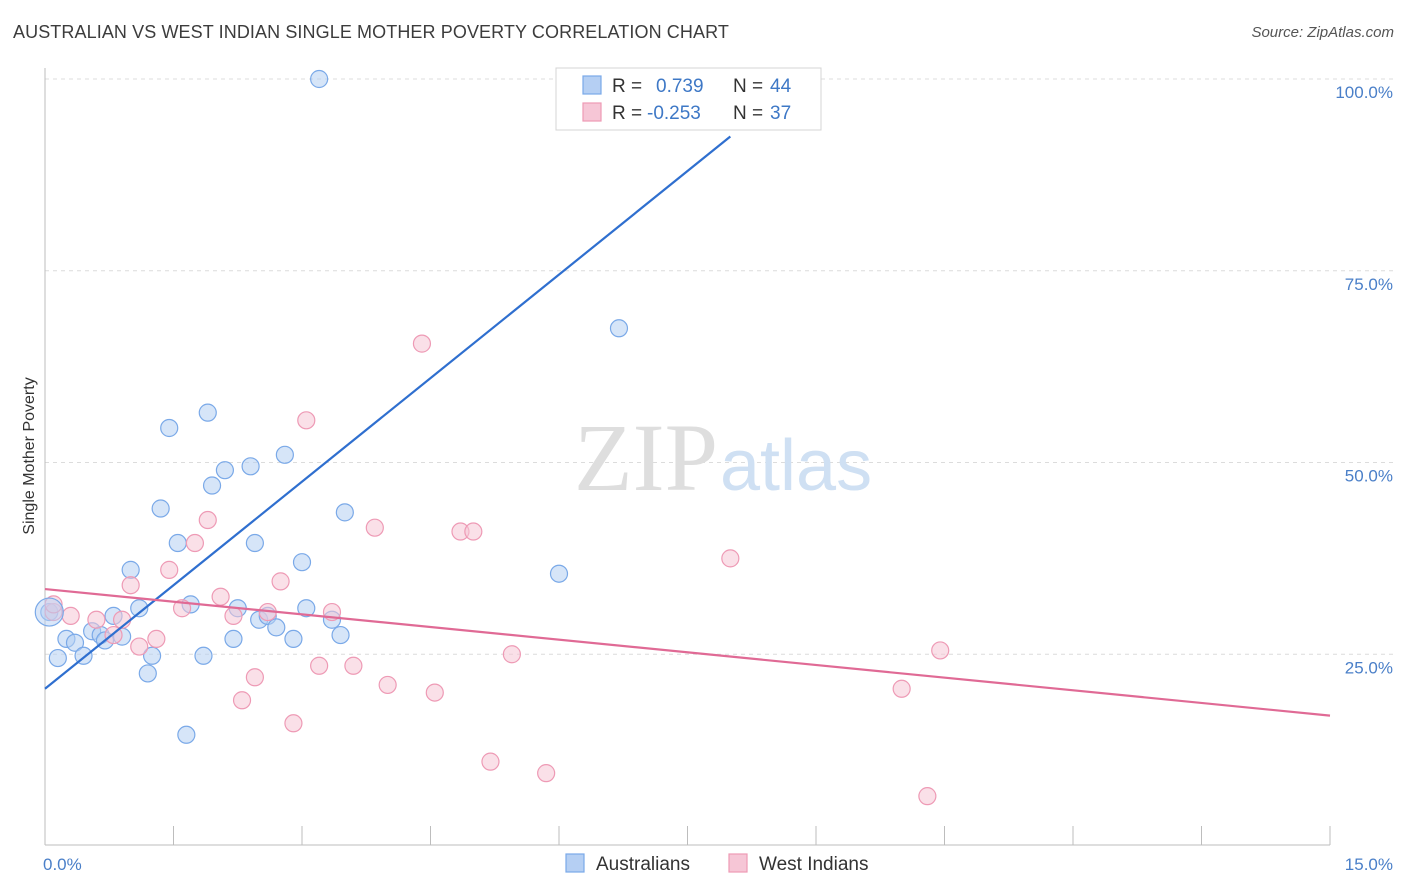  Describe the element at coordinates (748, 113) in the screenshot. I see `stats-n-label-west-indians: N =` at that location.